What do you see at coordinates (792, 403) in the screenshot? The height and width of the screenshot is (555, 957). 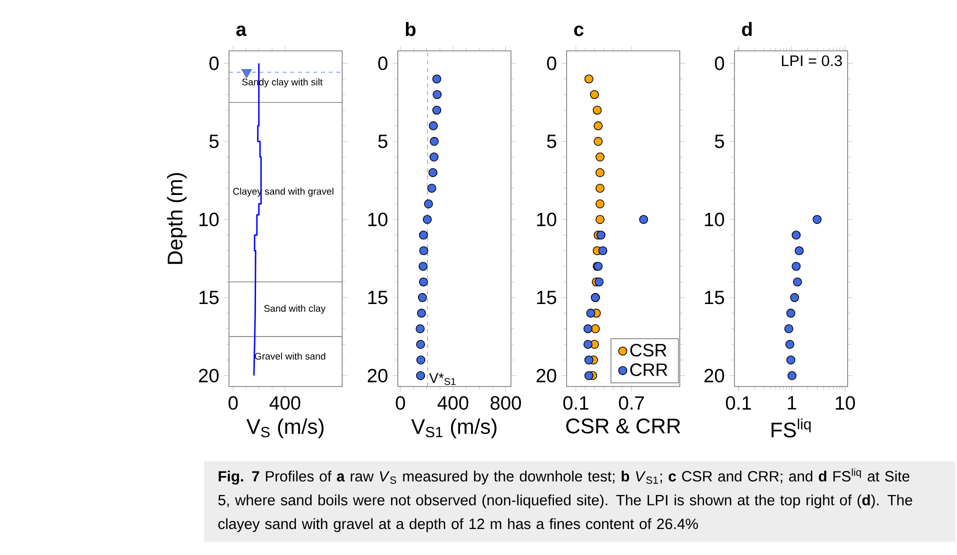 I see `x-tick-label: 1` at bounding box center [792, 403].